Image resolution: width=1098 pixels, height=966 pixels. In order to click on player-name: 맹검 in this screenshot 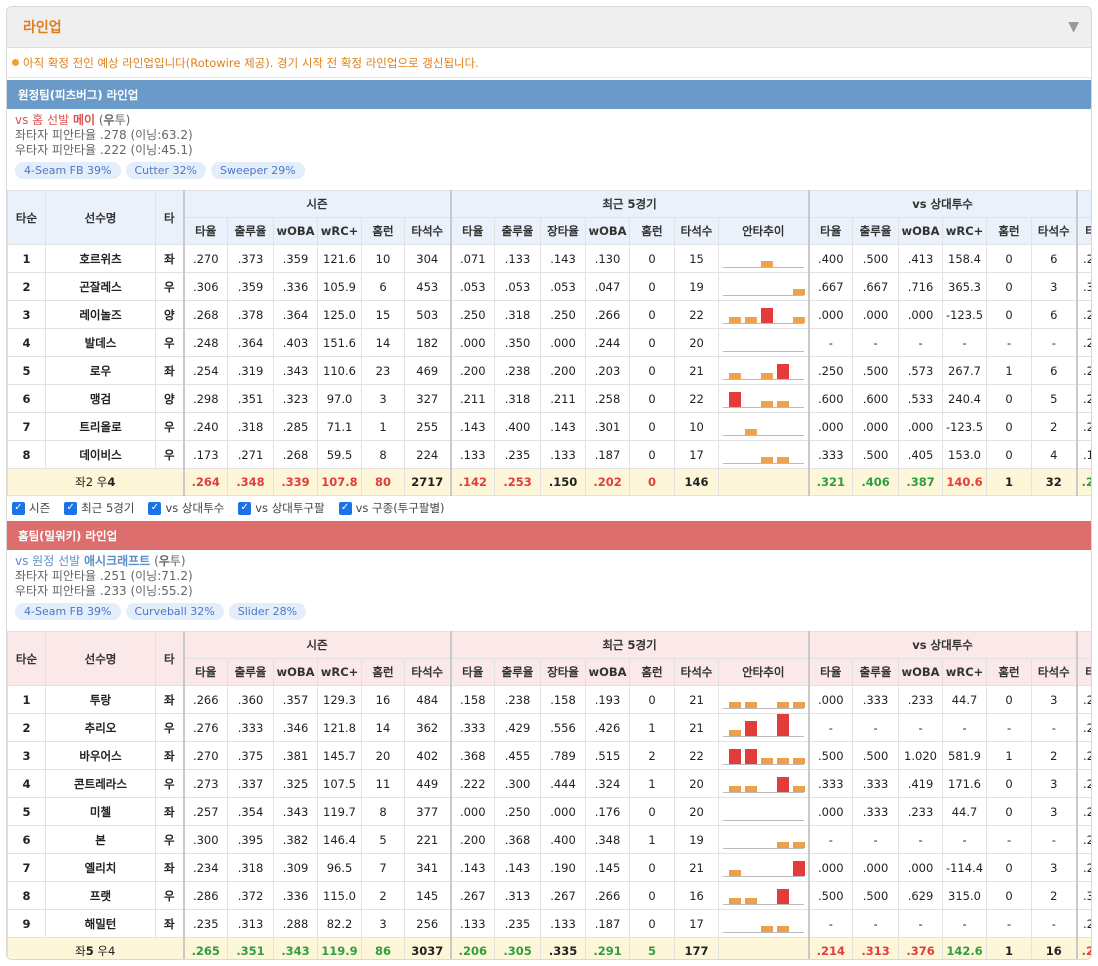, I will do `click(100, 398)`.